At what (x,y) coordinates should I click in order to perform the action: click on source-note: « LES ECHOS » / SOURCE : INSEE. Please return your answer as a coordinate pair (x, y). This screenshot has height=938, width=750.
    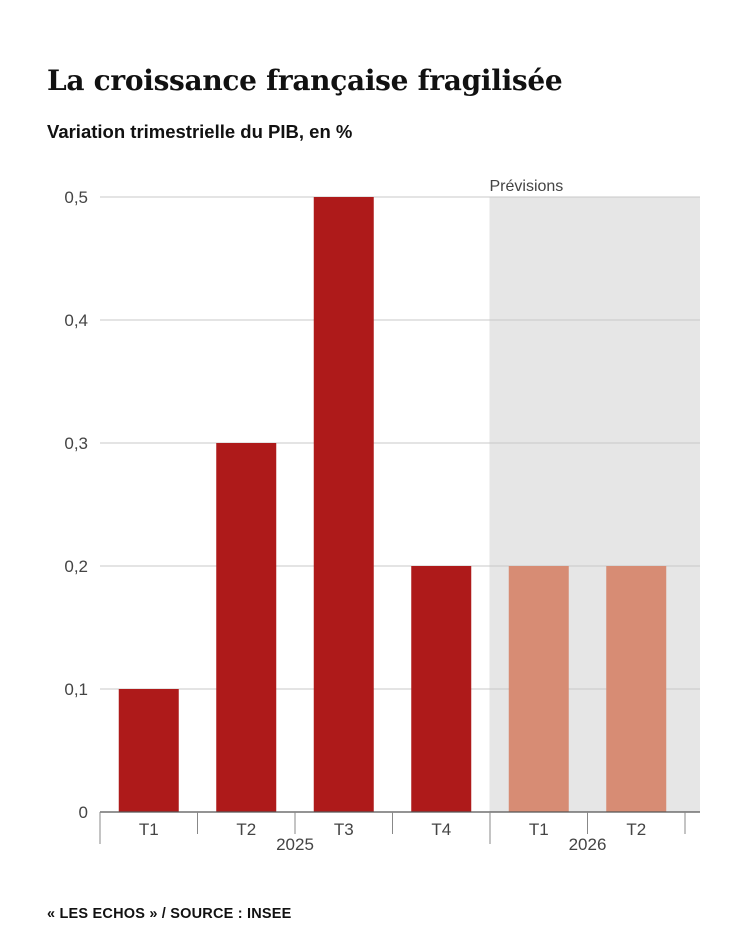
    Looking at the image, I should click on (169, 914).